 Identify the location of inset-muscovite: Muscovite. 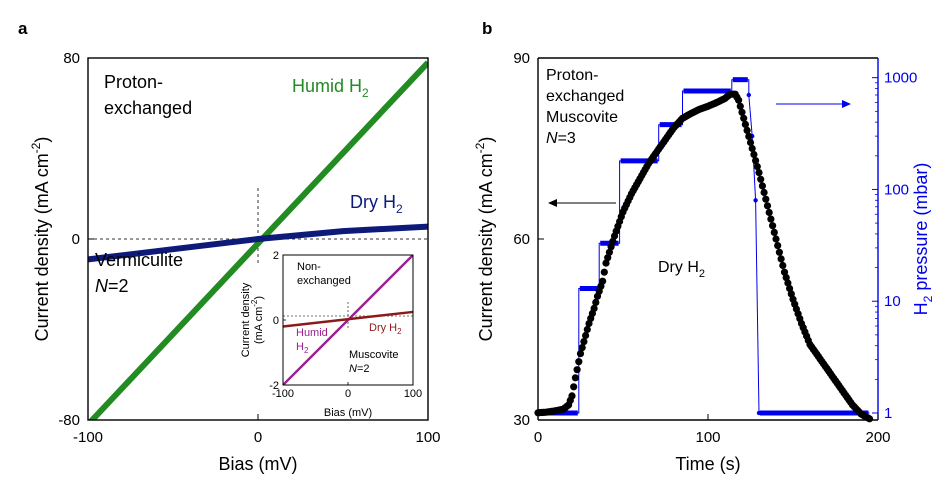
(374, 355).